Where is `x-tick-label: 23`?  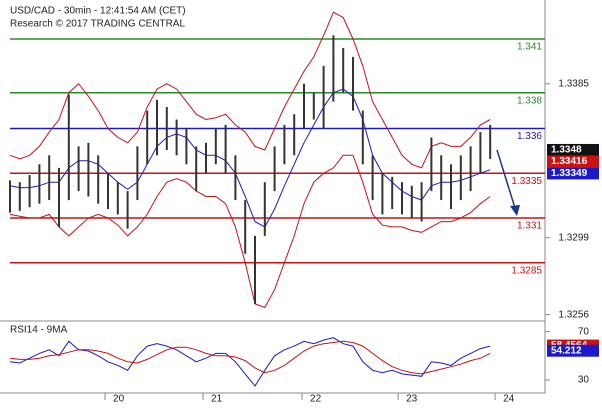
x-tick-label: 23 is located at coordinates (412, 399).